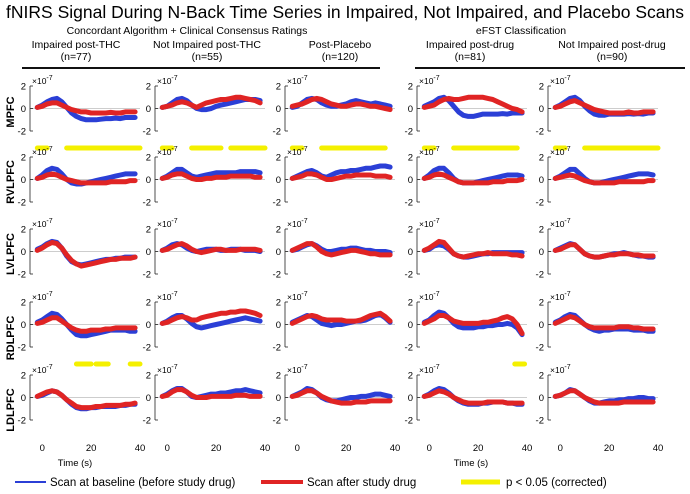 The width and height of the screenshot is (690, 494). What do you see at coordinates (86, 108) in the screenshot?
I see `drug-series-mpfc-c1` at bounding box center [86, 108].